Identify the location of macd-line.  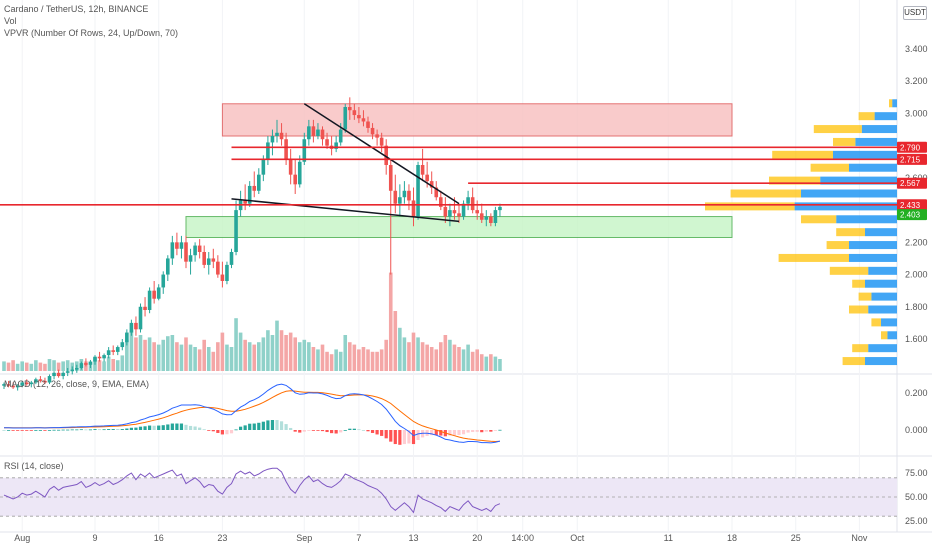
(252, 413).